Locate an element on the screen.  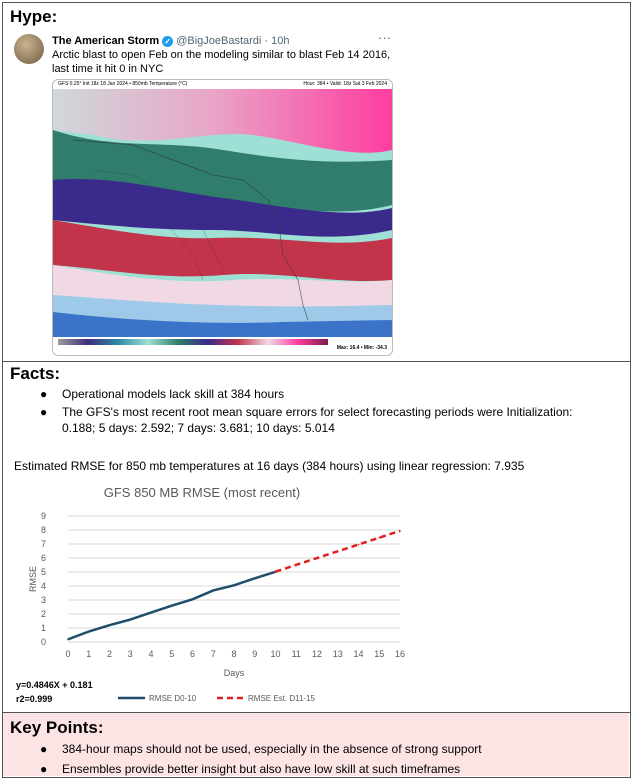
tweet-handle-time: @BigJoeBastardi · 10h is located at coordinates (233, 41).